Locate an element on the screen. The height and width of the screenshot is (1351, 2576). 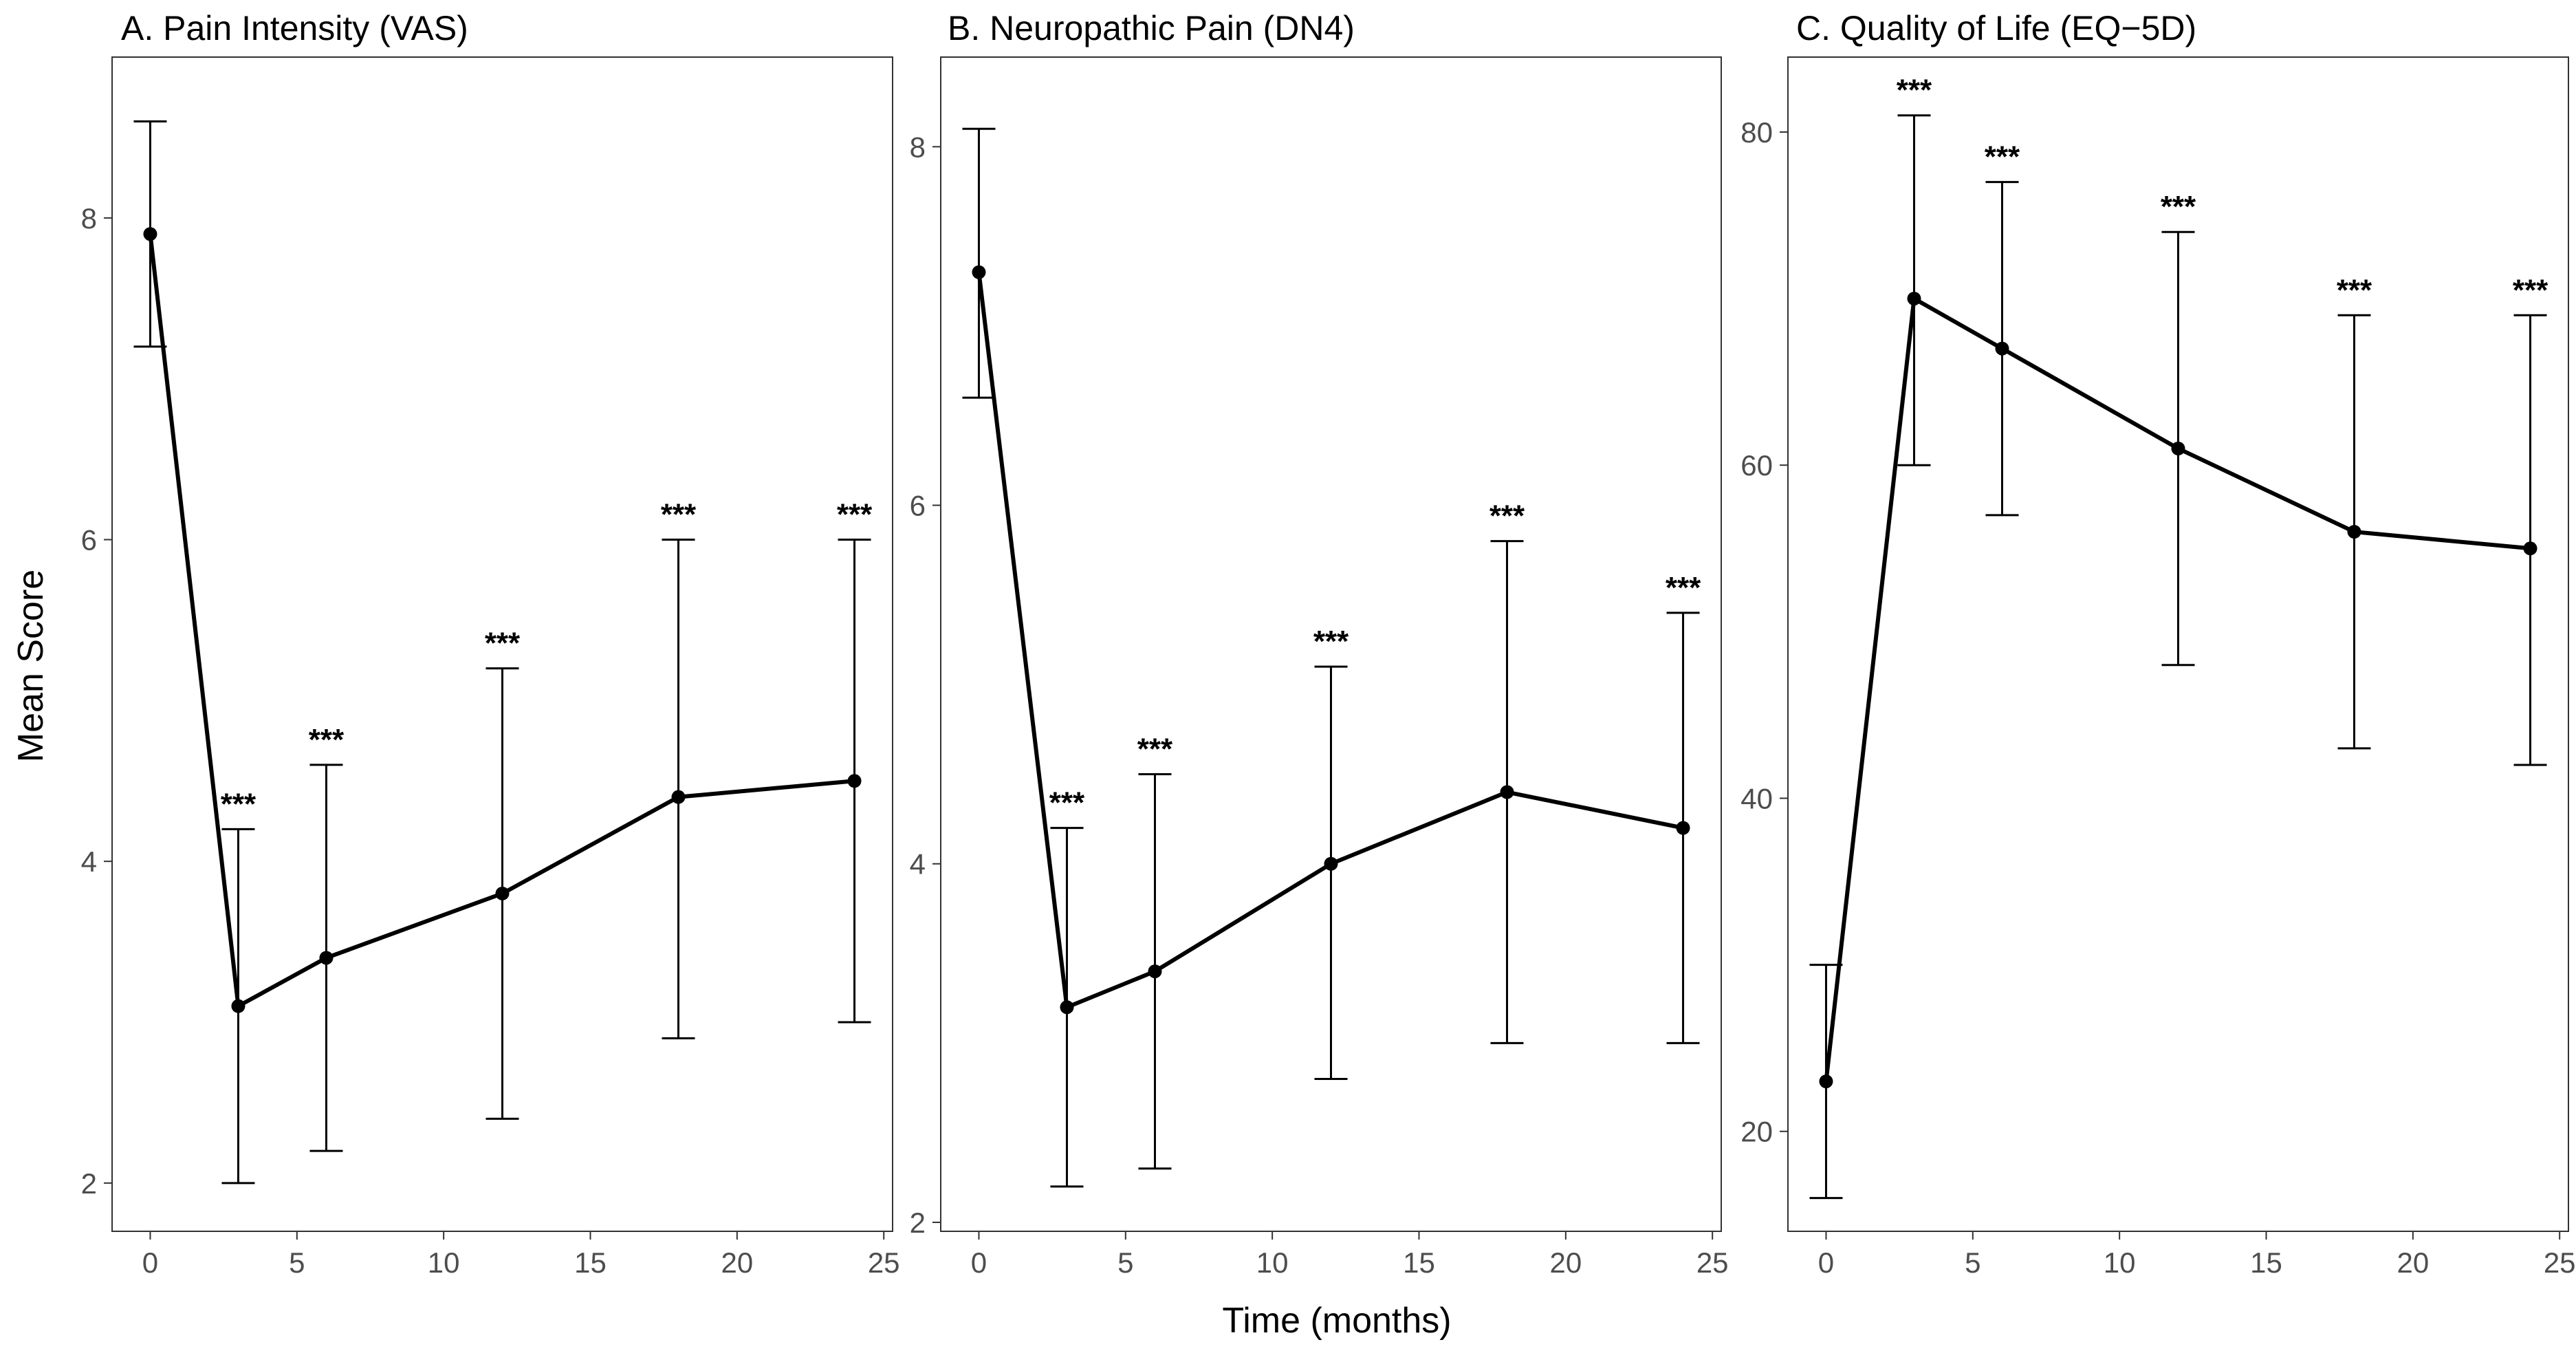
panel-c-y-tick-label: 20 is located at coordinates (1756, 1132).